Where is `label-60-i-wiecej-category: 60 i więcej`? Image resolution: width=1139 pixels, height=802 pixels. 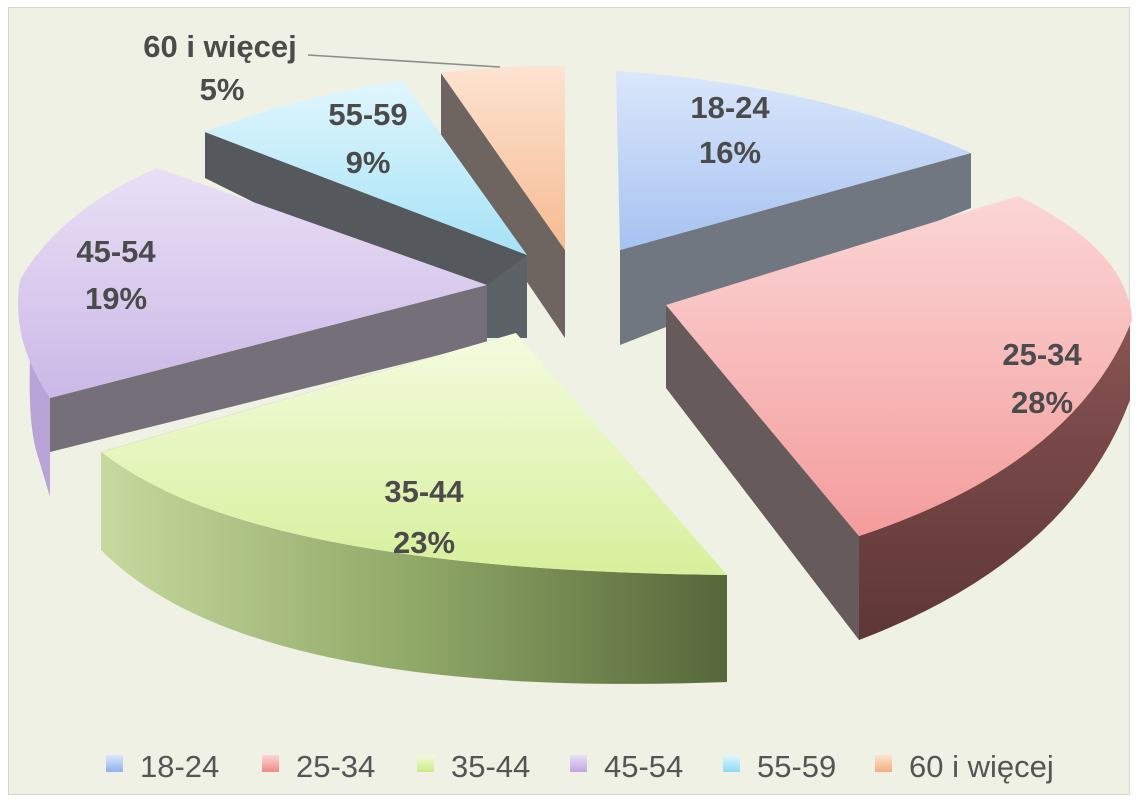
label-60-i-wiecej-category: 60 i więcej is located at coordinates (219, 46).